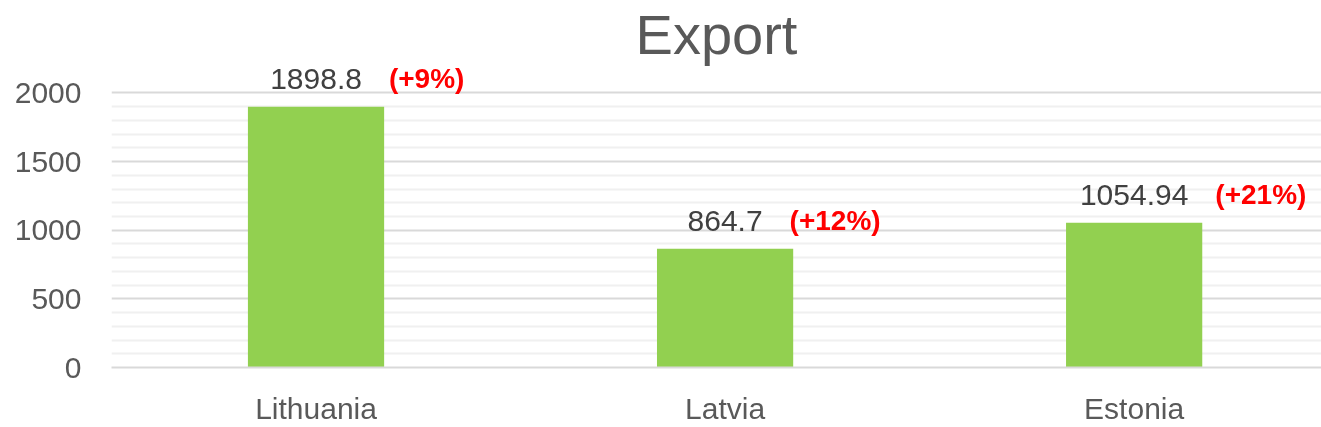 This screenshot has height=427, width=1321. What do you see at coordinates (316, 78) in the screenshot?
I see `data-label: 1898.8` at bounding box center [316, 78].